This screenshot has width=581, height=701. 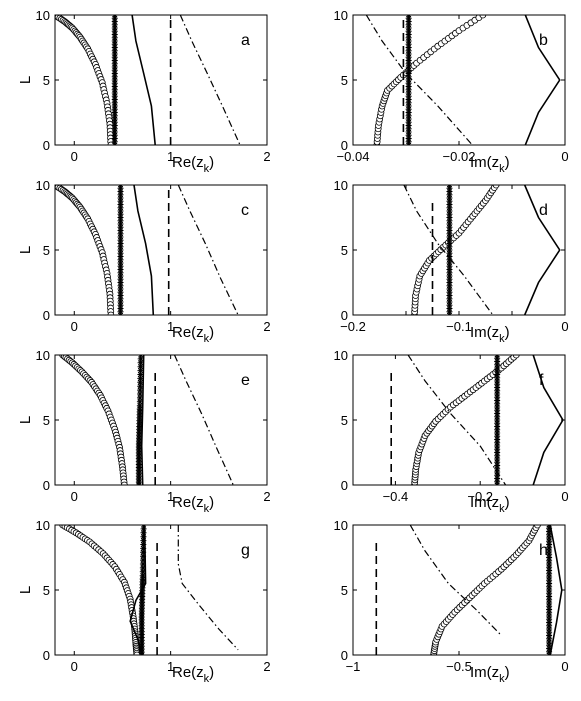 What do you see at coordinates (465, 420) in the screenshot?
I see `series-circles-line` at bounding box center [465, 420].